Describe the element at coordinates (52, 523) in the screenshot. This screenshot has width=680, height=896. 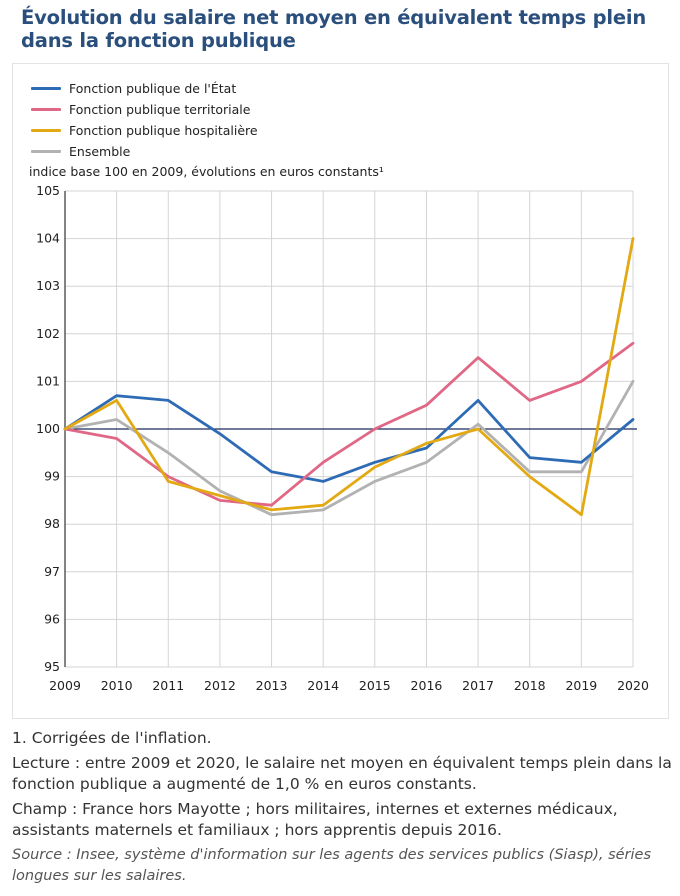
I see `y-tick-label-98: 98` at that location.